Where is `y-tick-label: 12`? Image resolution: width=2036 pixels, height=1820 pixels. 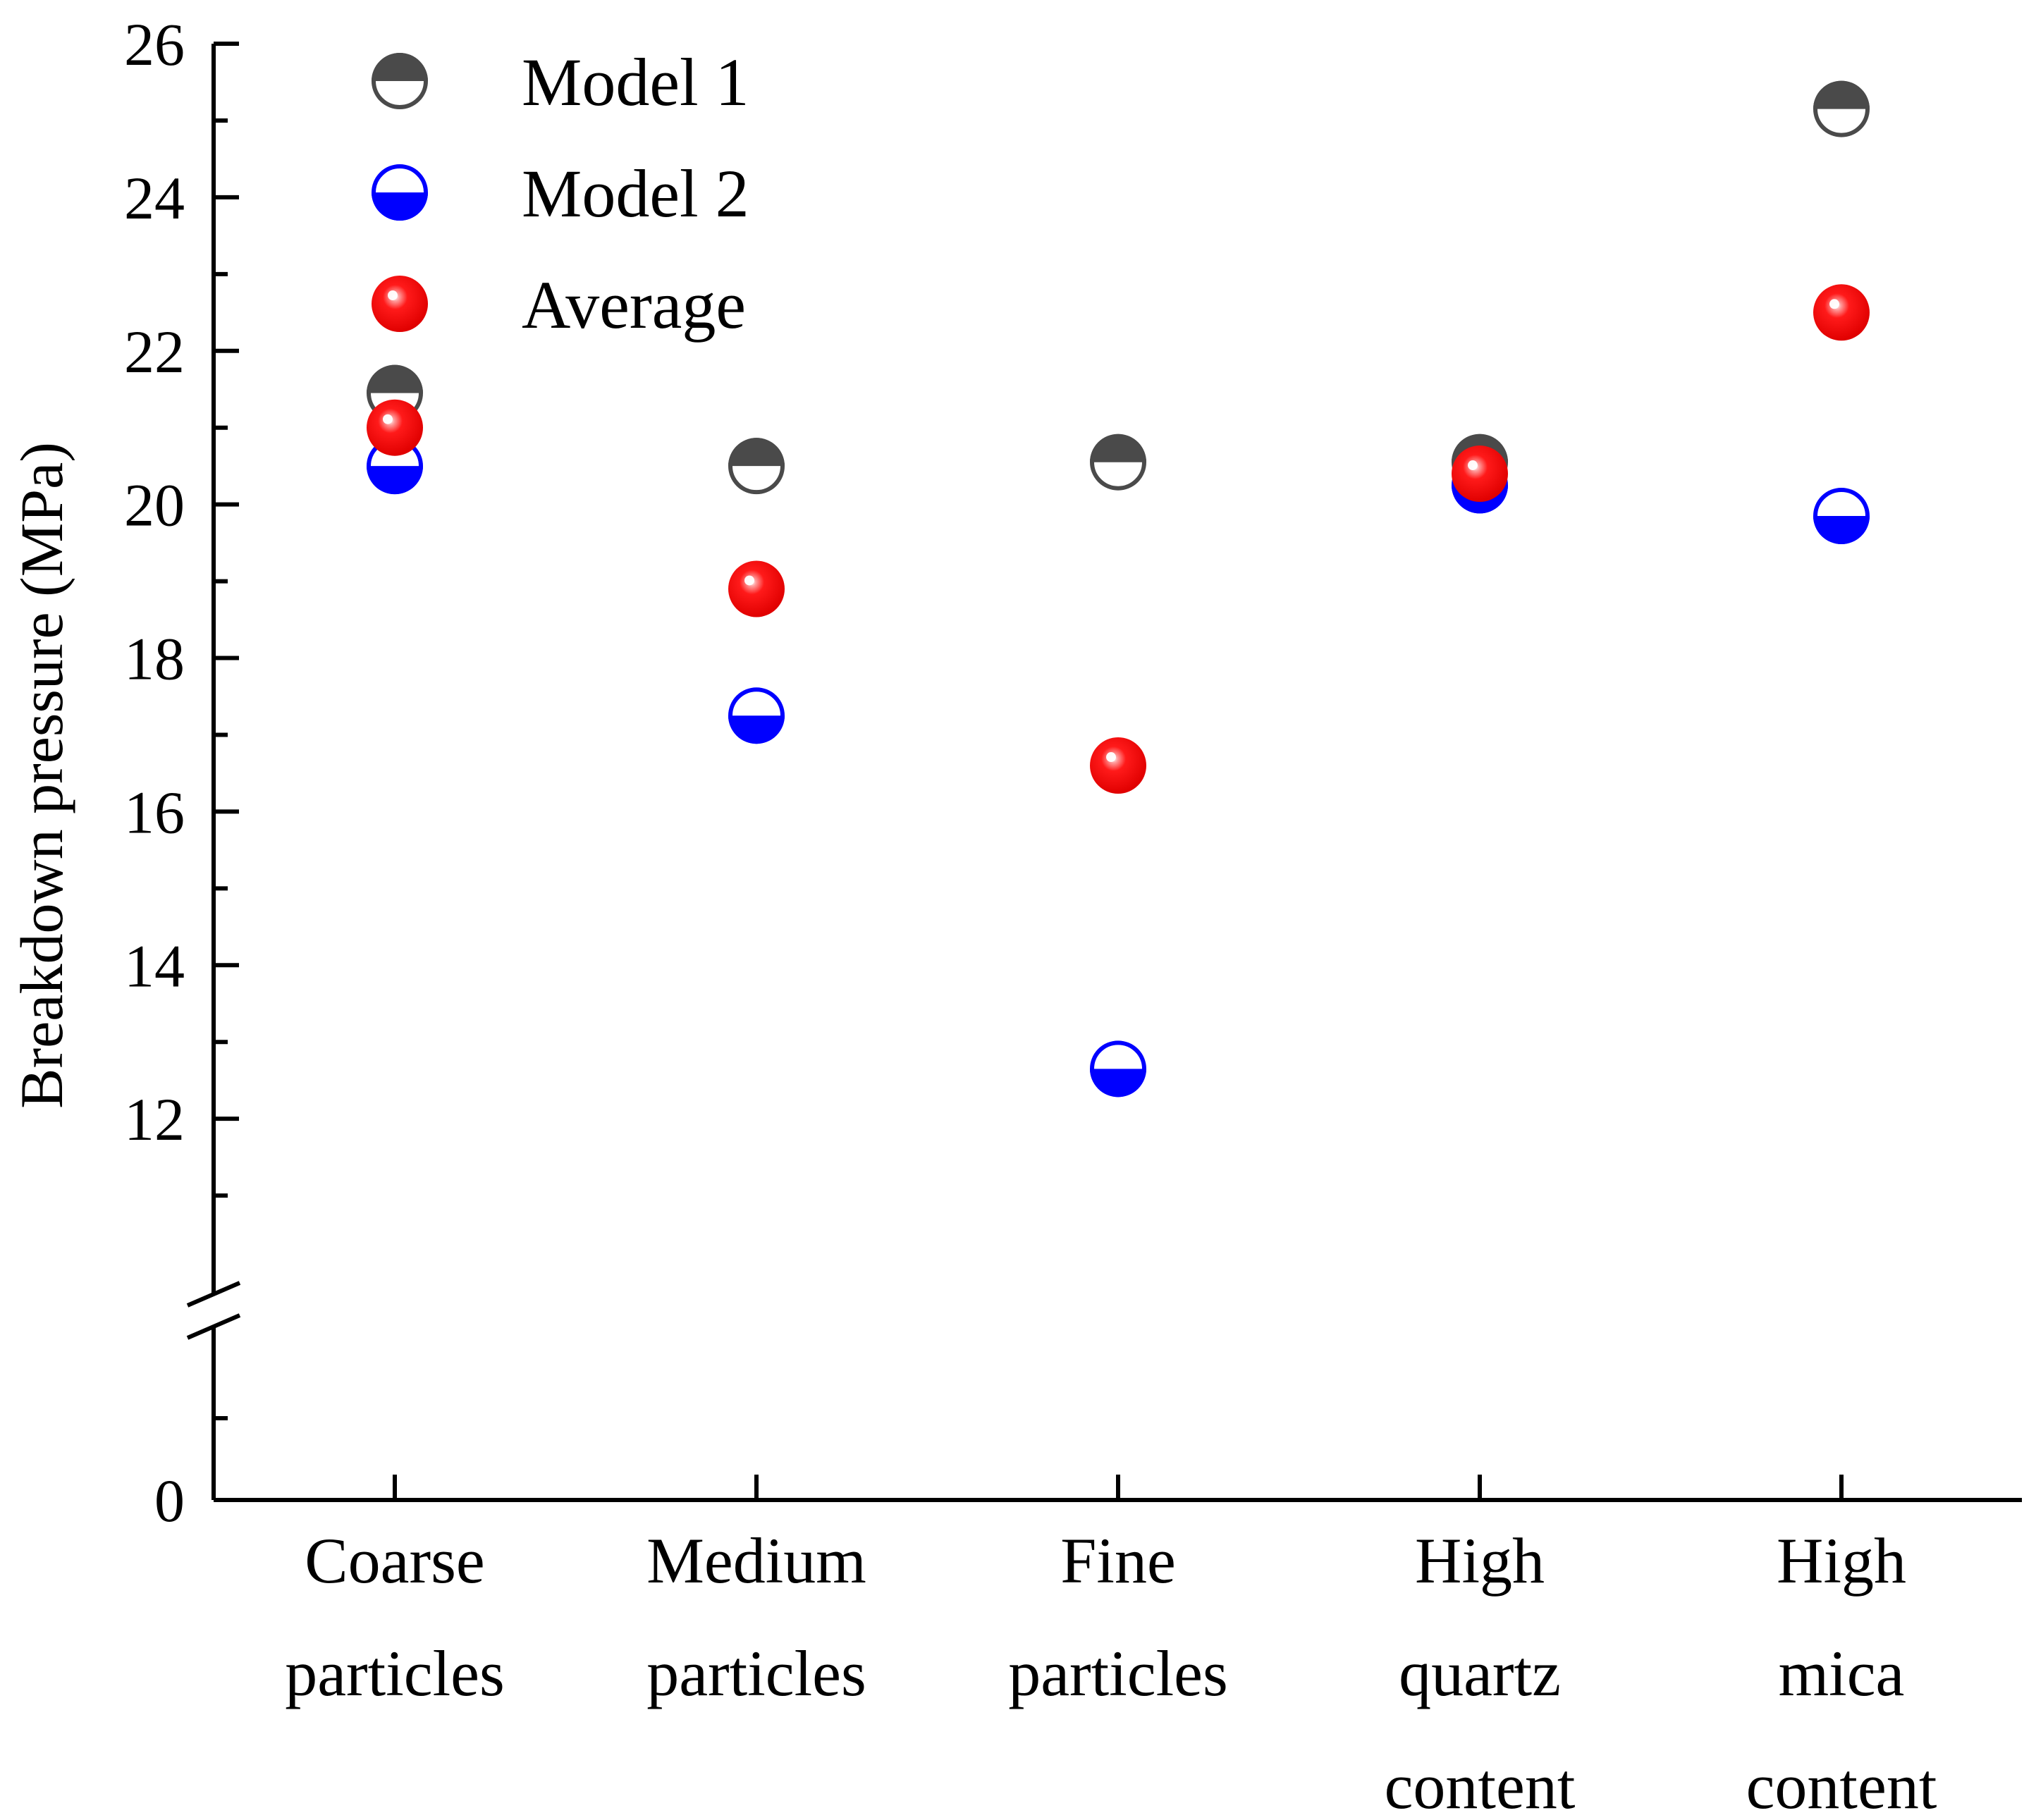 y-tick-label: 12 is located at coordinates (154, 1119).